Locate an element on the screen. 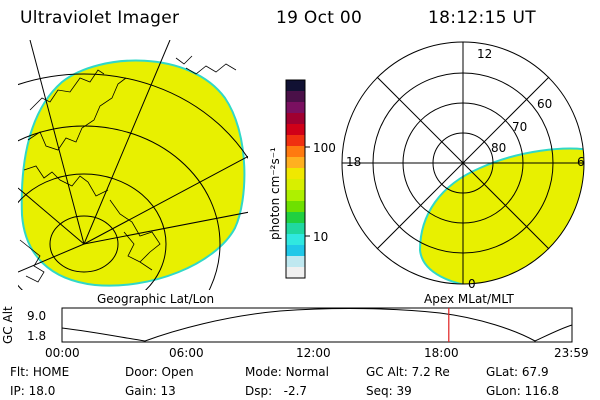 The image size is (600, 400). status-seq-label: Seq: is located at coordinates (379, 391).